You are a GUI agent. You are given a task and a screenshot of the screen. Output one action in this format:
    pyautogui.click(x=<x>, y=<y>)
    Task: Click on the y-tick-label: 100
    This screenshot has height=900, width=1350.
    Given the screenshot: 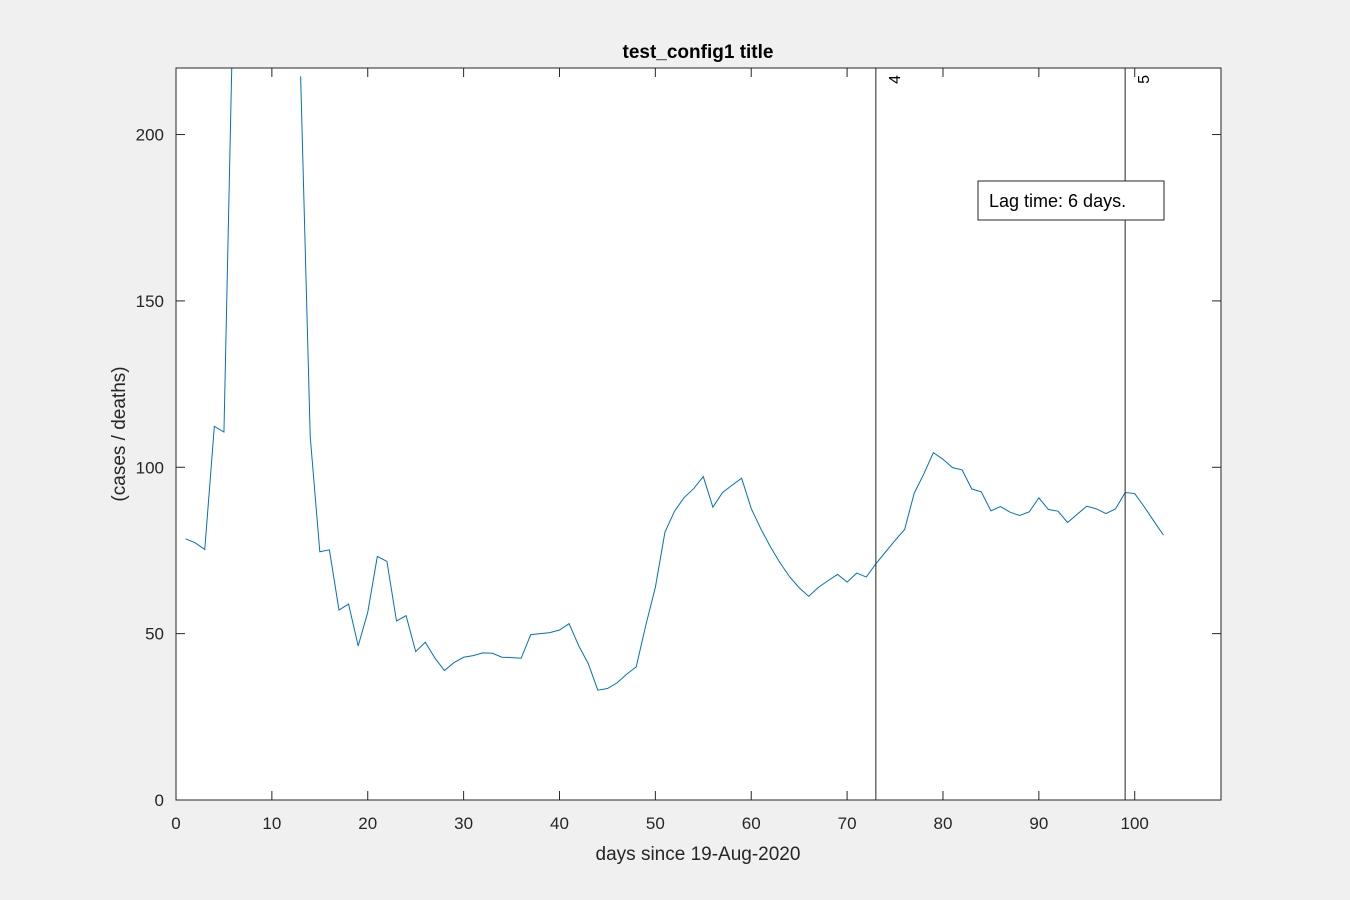 What is the action you would take?
    pyautogui.click(x=150, y=467)
    